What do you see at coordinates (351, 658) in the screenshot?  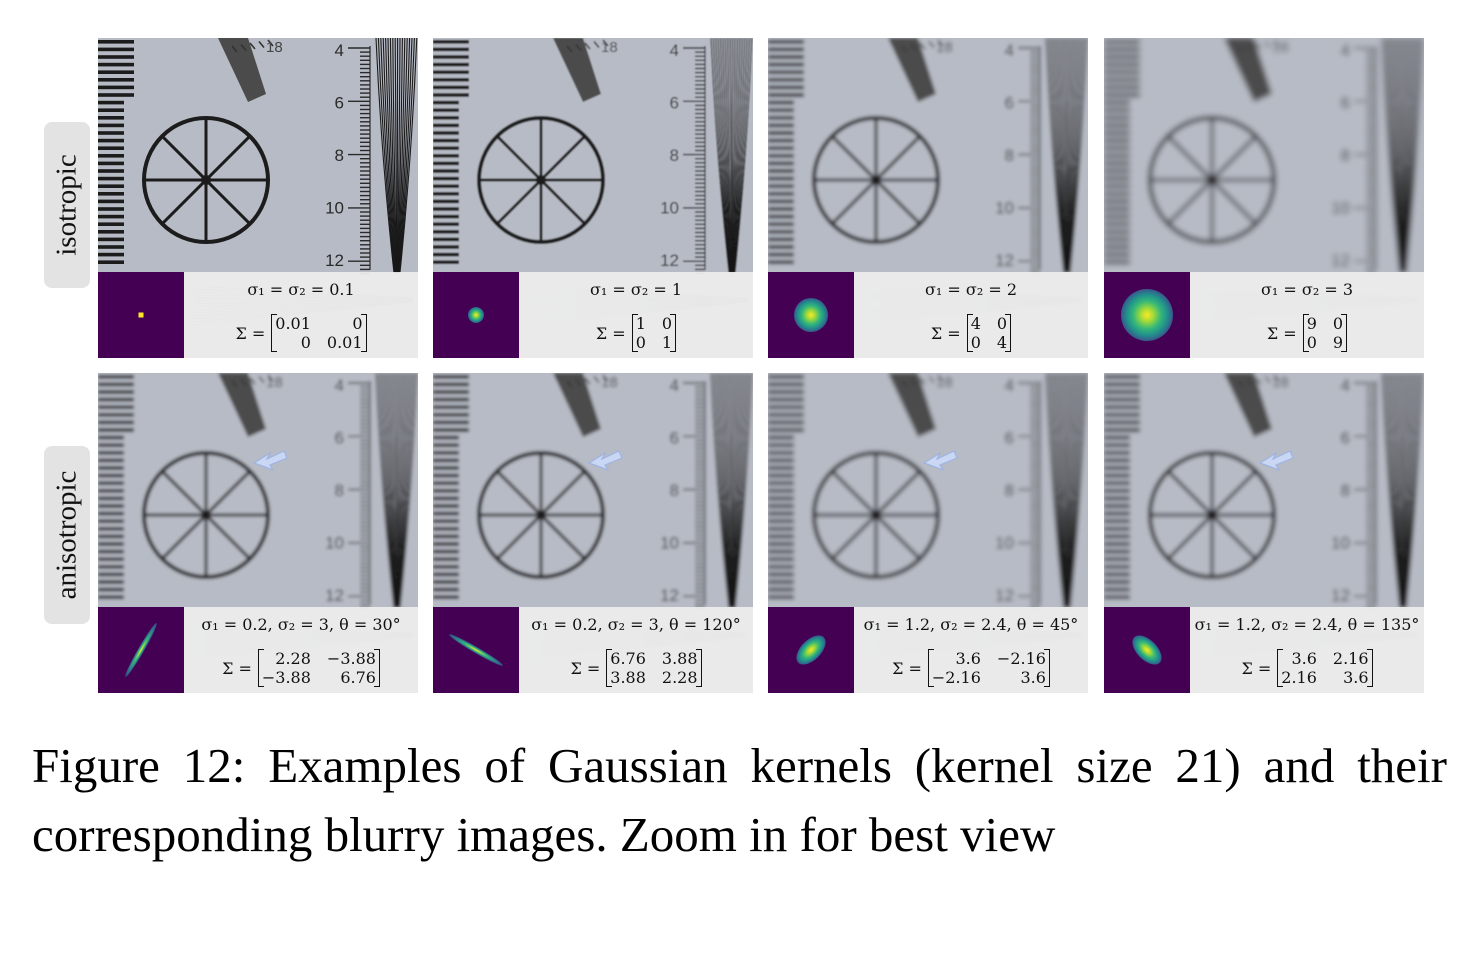 I see `matrix-entry: −3.88` at bounding box center [351, 658].